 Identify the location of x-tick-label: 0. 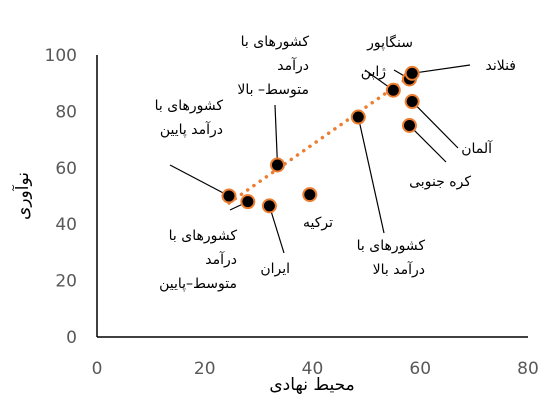
(97, 369).